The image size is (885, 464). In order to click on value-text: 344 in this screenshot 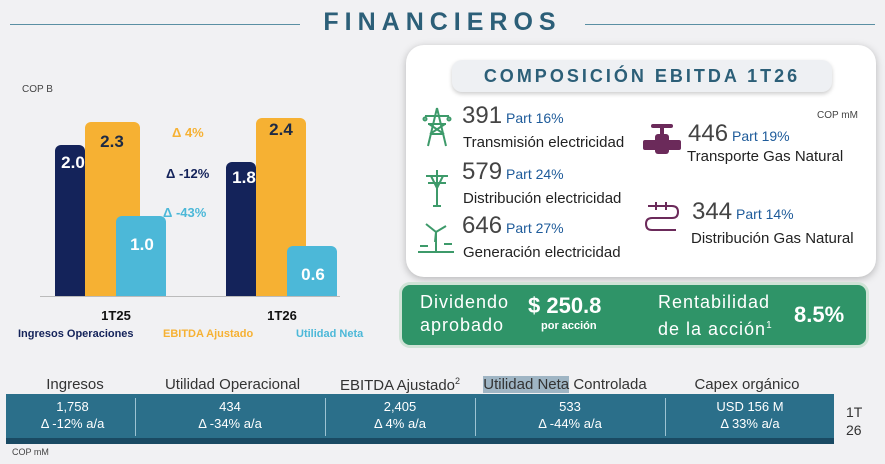, I will do `click(712, 211)`.